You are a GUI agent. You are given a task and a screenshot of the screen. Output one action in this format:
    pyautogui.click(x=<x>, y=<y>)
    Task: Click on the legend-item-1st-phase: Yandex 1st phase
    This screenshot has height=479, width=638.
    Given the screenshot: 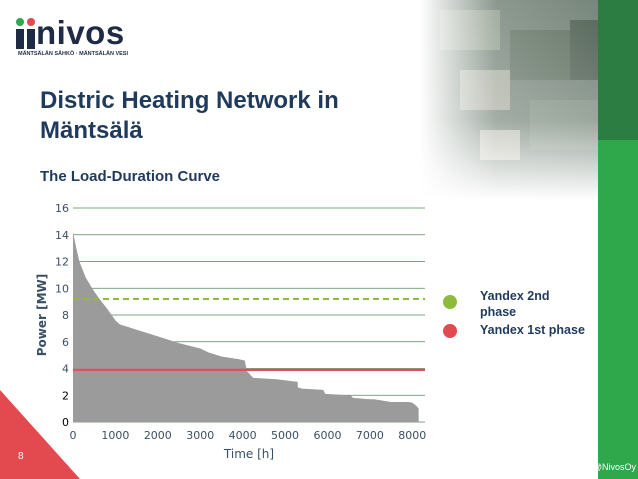 What is the action you would take?
    pyautogui.click(x=523, y=332)
    